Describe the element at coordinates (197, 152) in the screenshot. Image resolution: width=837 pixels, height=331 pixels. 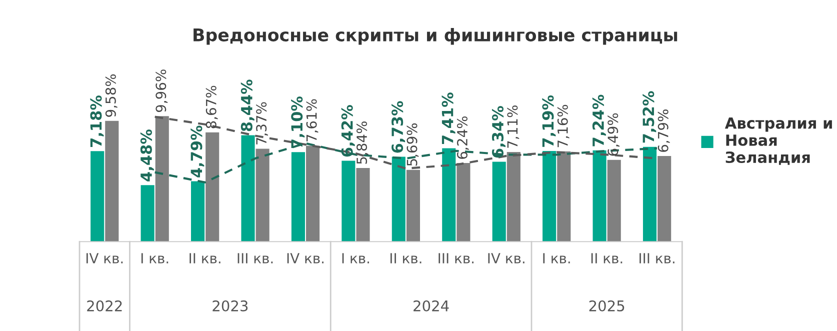
I see `data-label: 4,79%` at that location.